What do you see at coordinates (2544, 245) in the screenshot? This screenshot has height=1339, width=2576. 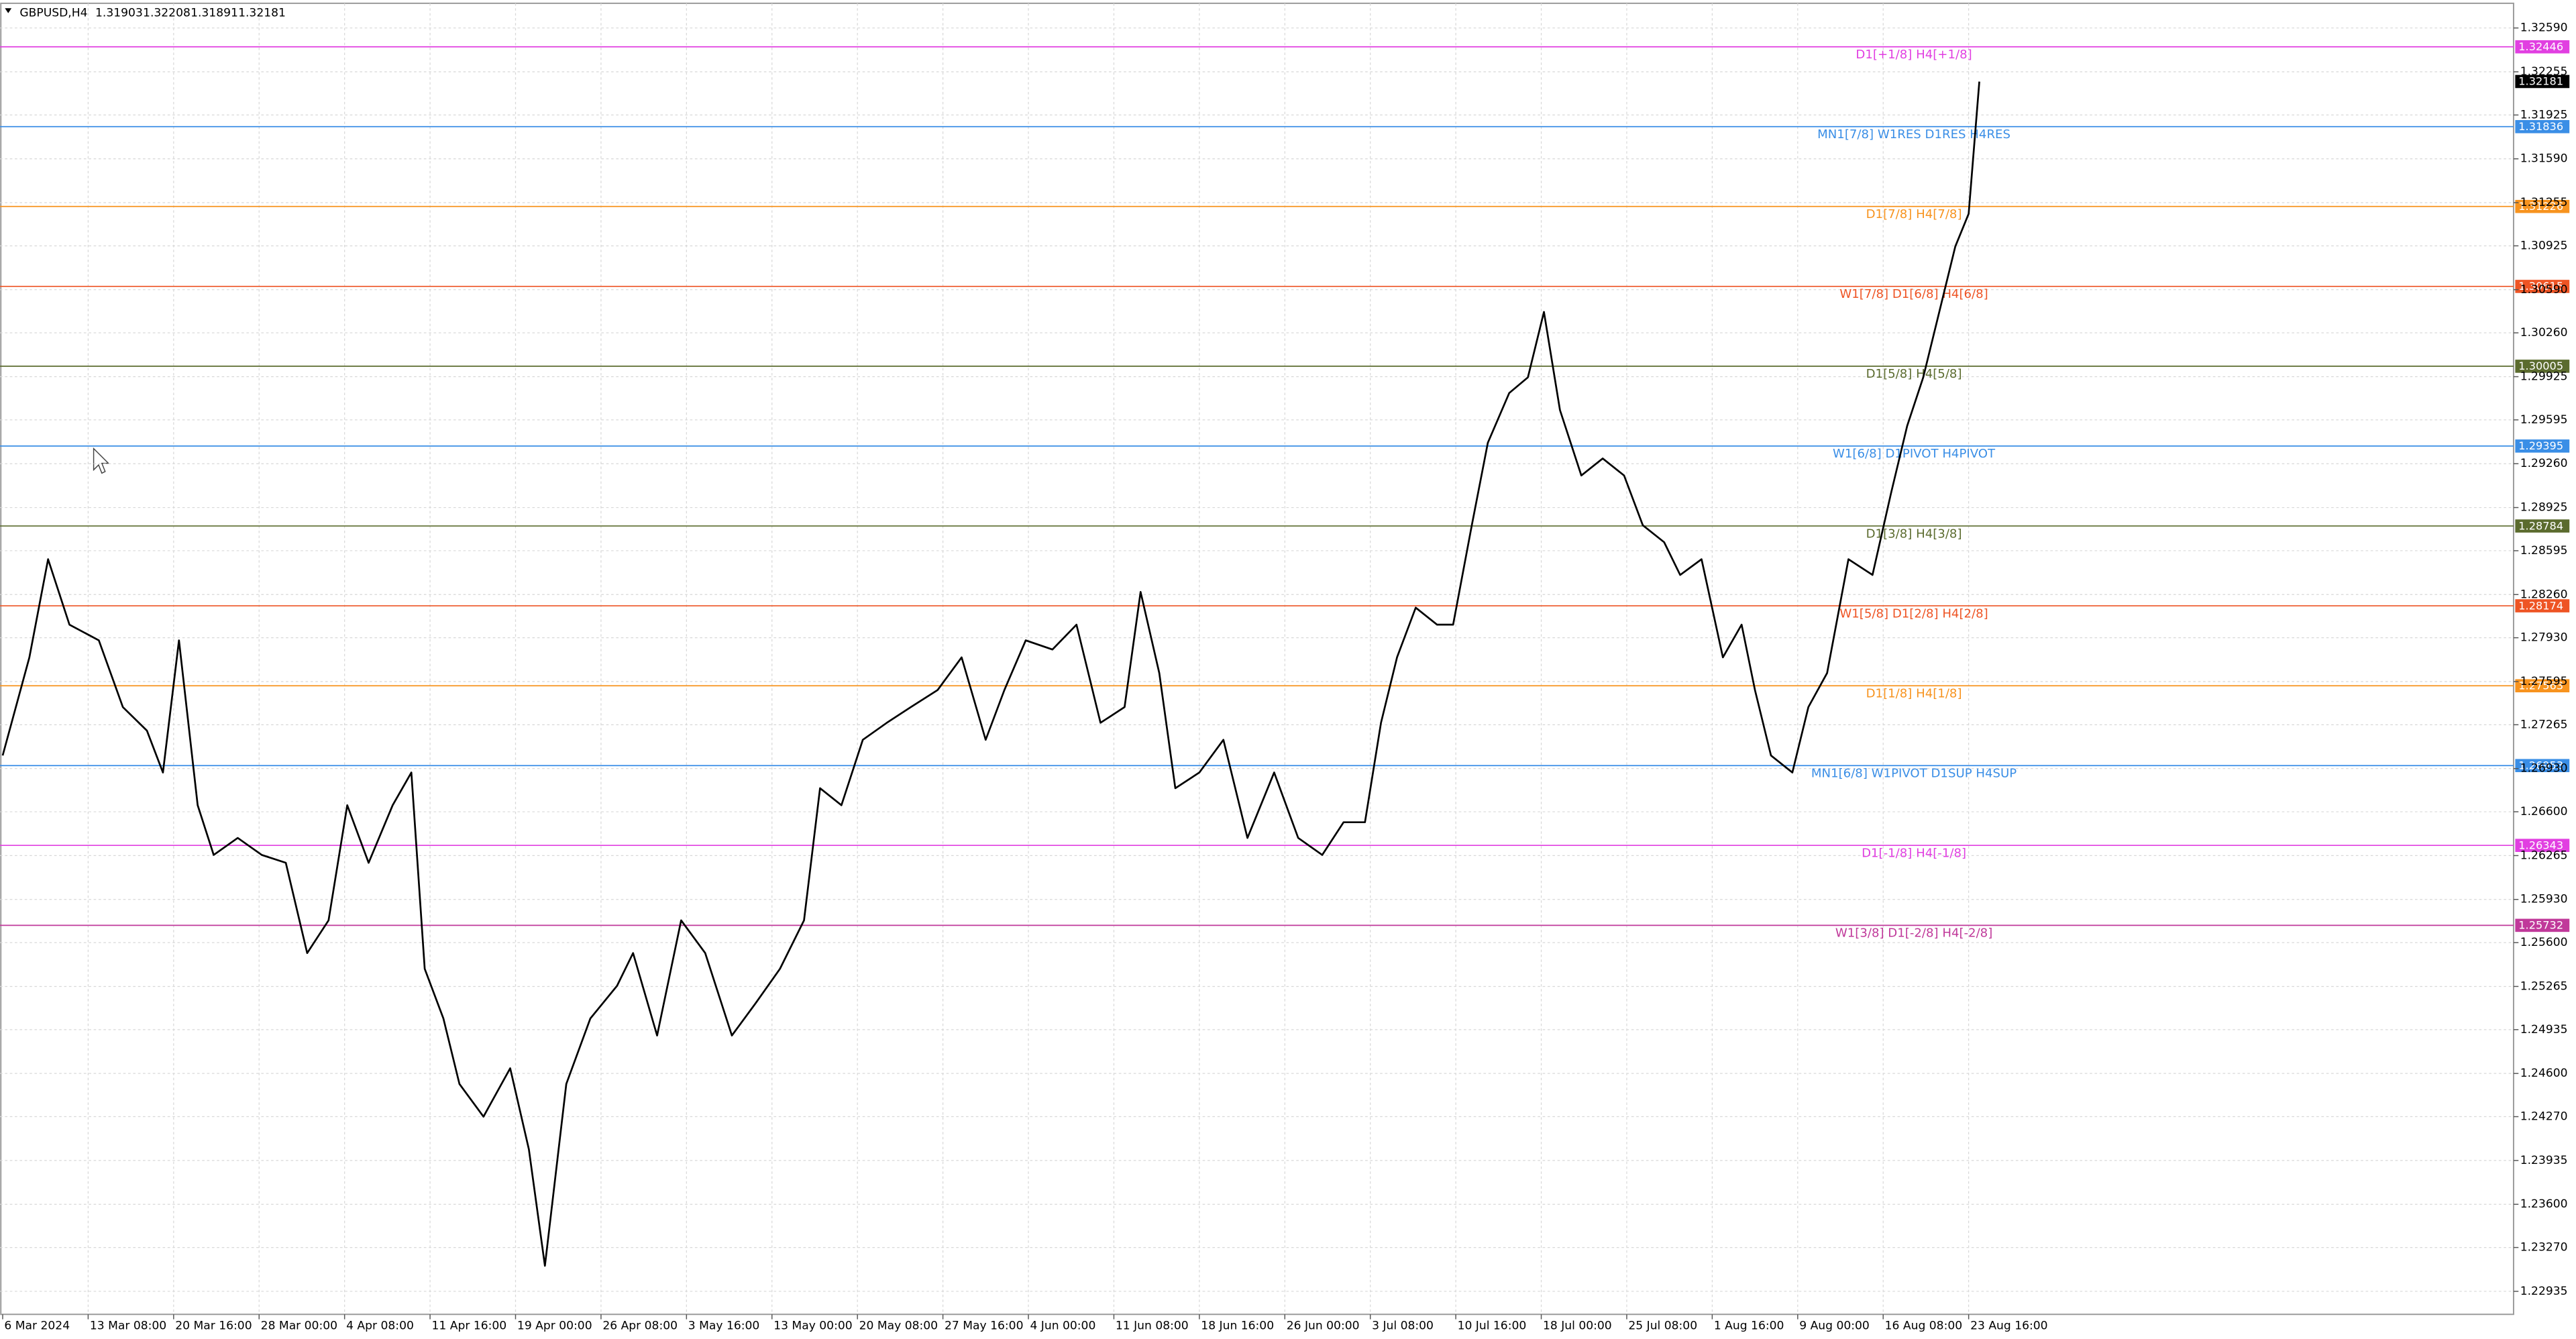 I see `y-tick-label: 1.30925` at bounding box center [2544, 245].